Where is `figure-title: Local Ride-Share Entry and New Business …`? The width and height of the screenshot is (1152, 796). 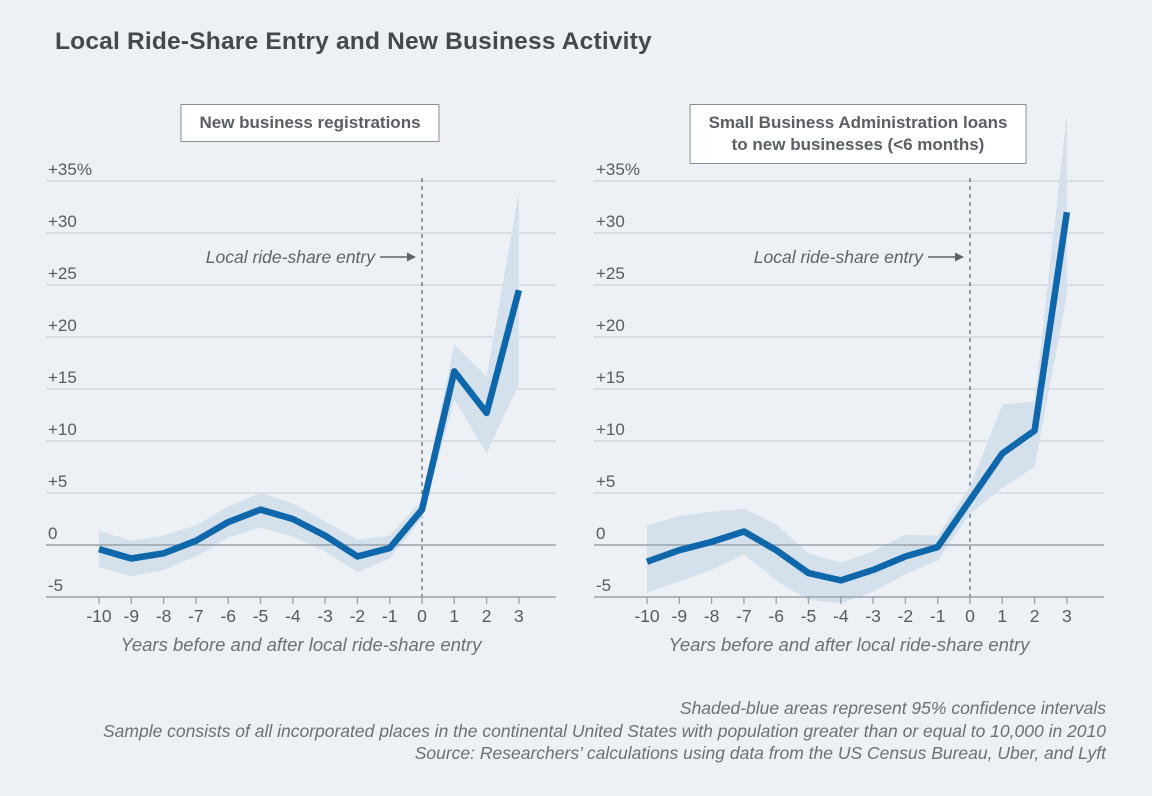
figure-title: Local Ride-Share Entry and New Business … is located at coordinates (353, 41).